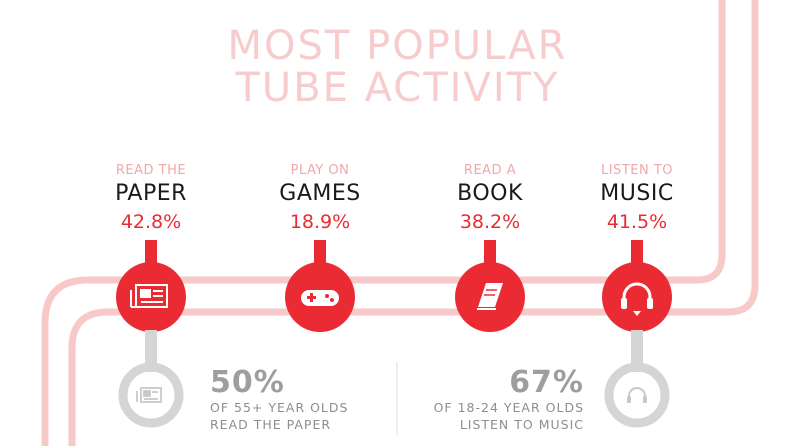 This screenshot has height=446, width=795. I want to click on activity-node-music, so click(637, 286).